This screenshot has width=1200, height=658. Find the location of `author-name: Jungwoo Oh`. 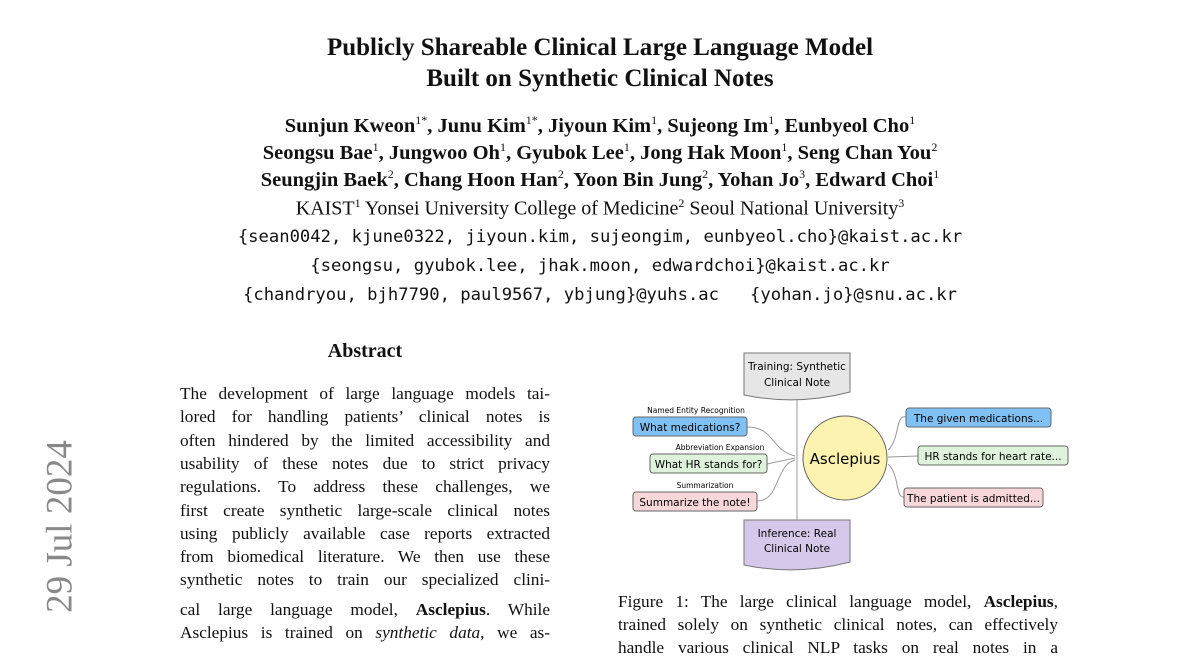

author-name: Jungwoo Oh is located at coordinates (444, 152).